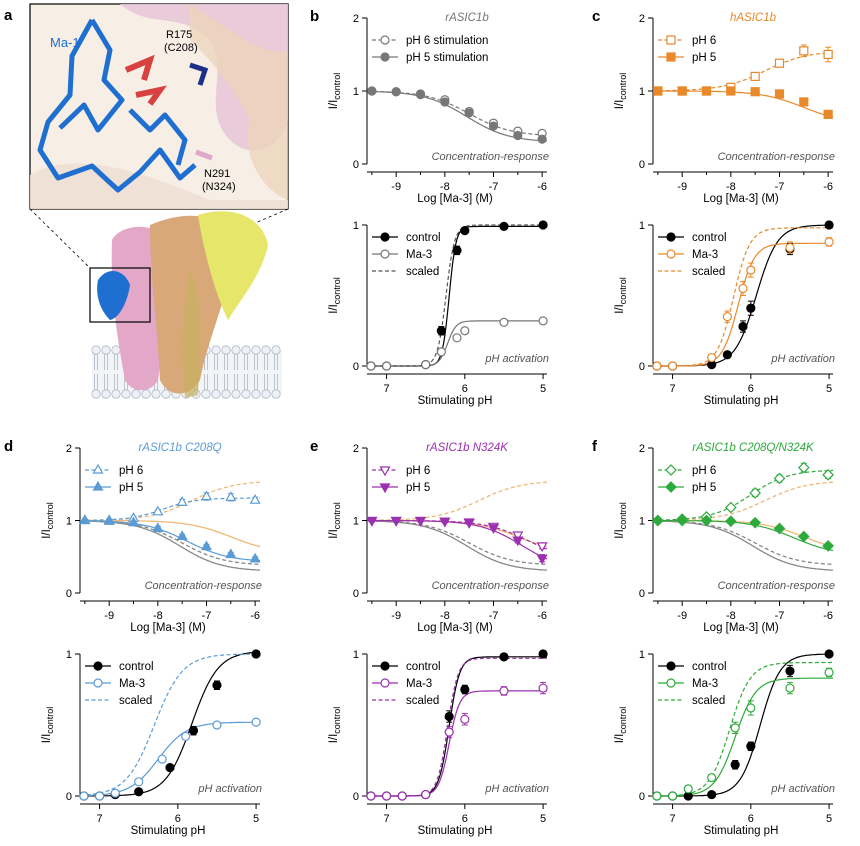 The image size is (860, 846). Describe the element at coordinates (543, 819) in the screenshot. I see `x-tick-label: 5` at that location.